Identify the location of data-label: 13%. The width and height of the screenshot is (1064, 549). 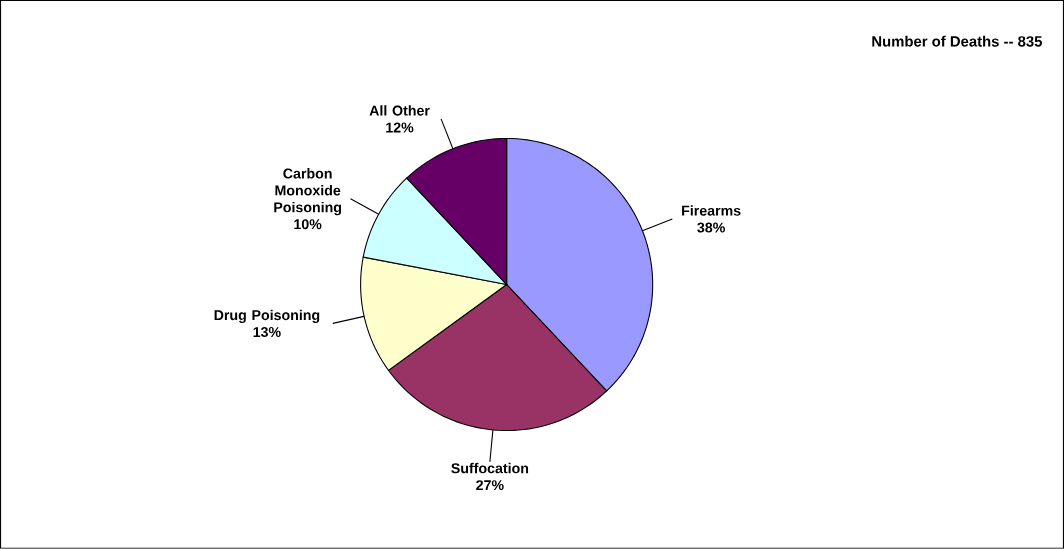
(267, 332).